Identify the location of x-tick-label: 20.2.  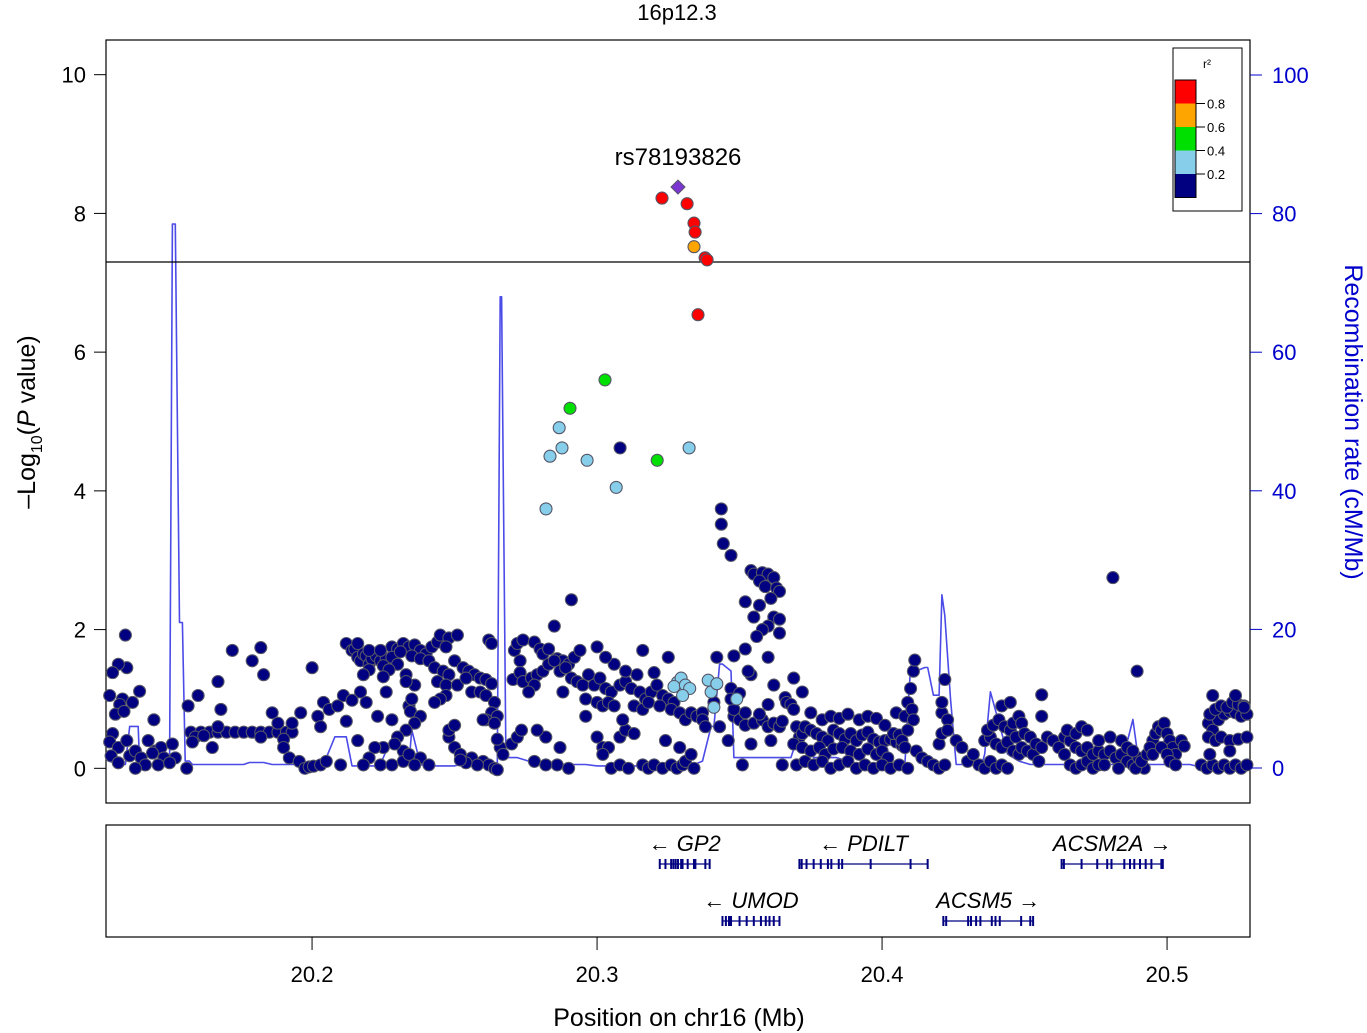
(312, 974).